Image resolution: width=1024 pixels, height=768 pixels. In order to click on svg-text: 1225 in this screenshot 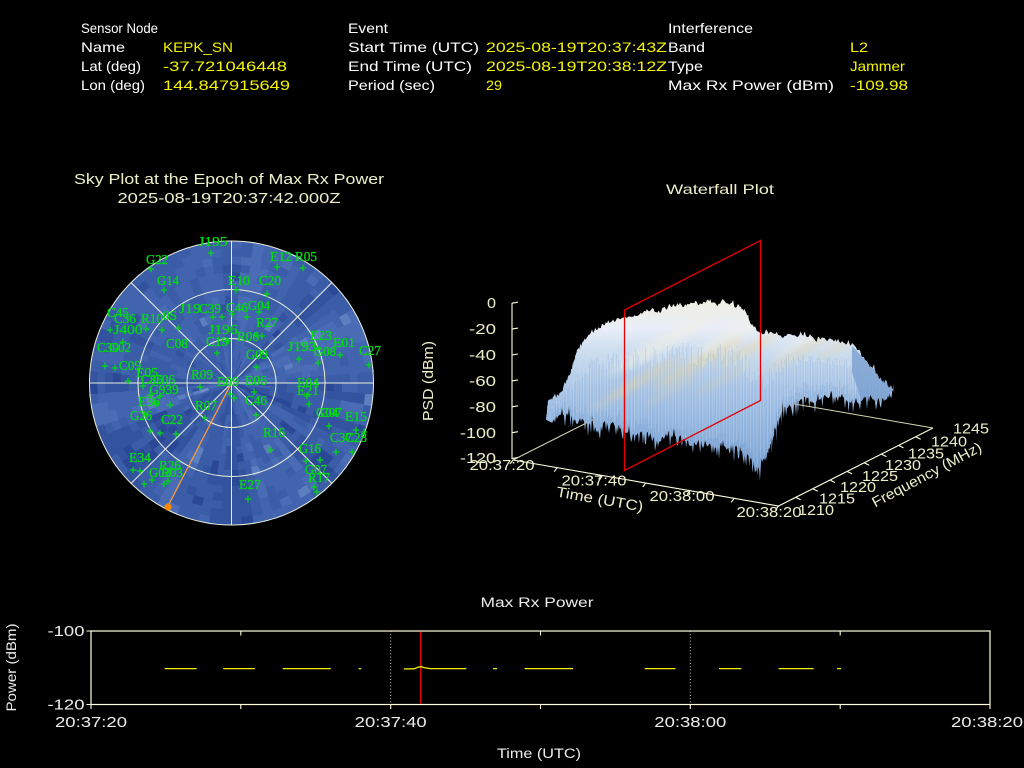, I will do `click(880, 476)`.